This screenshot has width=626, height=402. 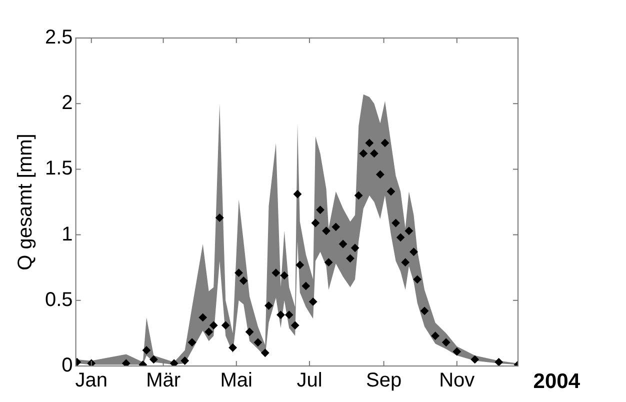 I want to click on y-tick-label: 2.5, so click(x=58, y=37).